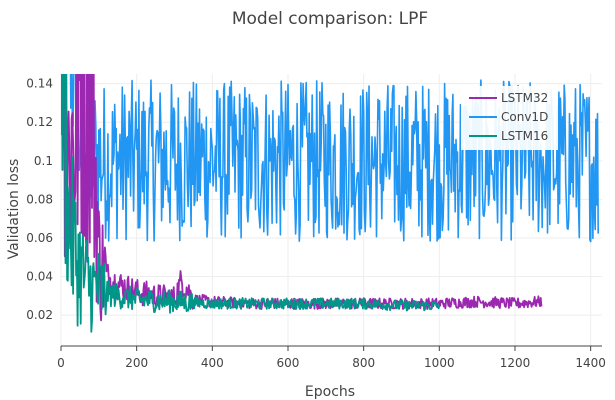 The height and width of the screenshot is (400, 615). What do you see at coordinates (288, 363) in the screenshot?
I see `x-tick-label: 600` at bounding box center [288, 363].